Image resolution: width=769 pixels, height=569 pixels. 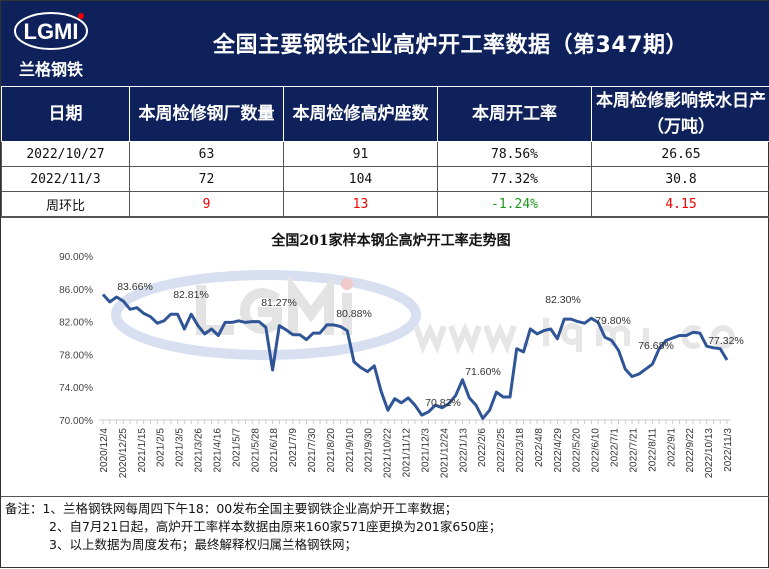 I want to click on x-tick-label: 2022/8/11, so click(x=652, y=450).